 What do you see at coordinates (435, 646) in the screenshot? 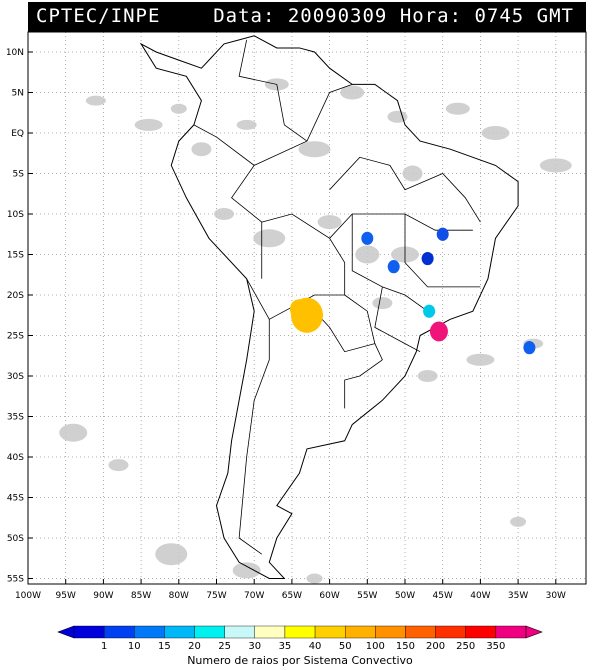
I see `colorbar-tick-label: 200` at bounding box center [435, 646].